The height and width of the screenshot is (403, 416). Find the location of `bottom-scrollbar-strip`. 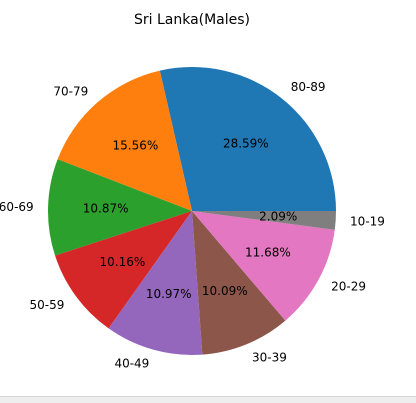

bottom-scrollbar-strip is located at coordinates (208, 399).